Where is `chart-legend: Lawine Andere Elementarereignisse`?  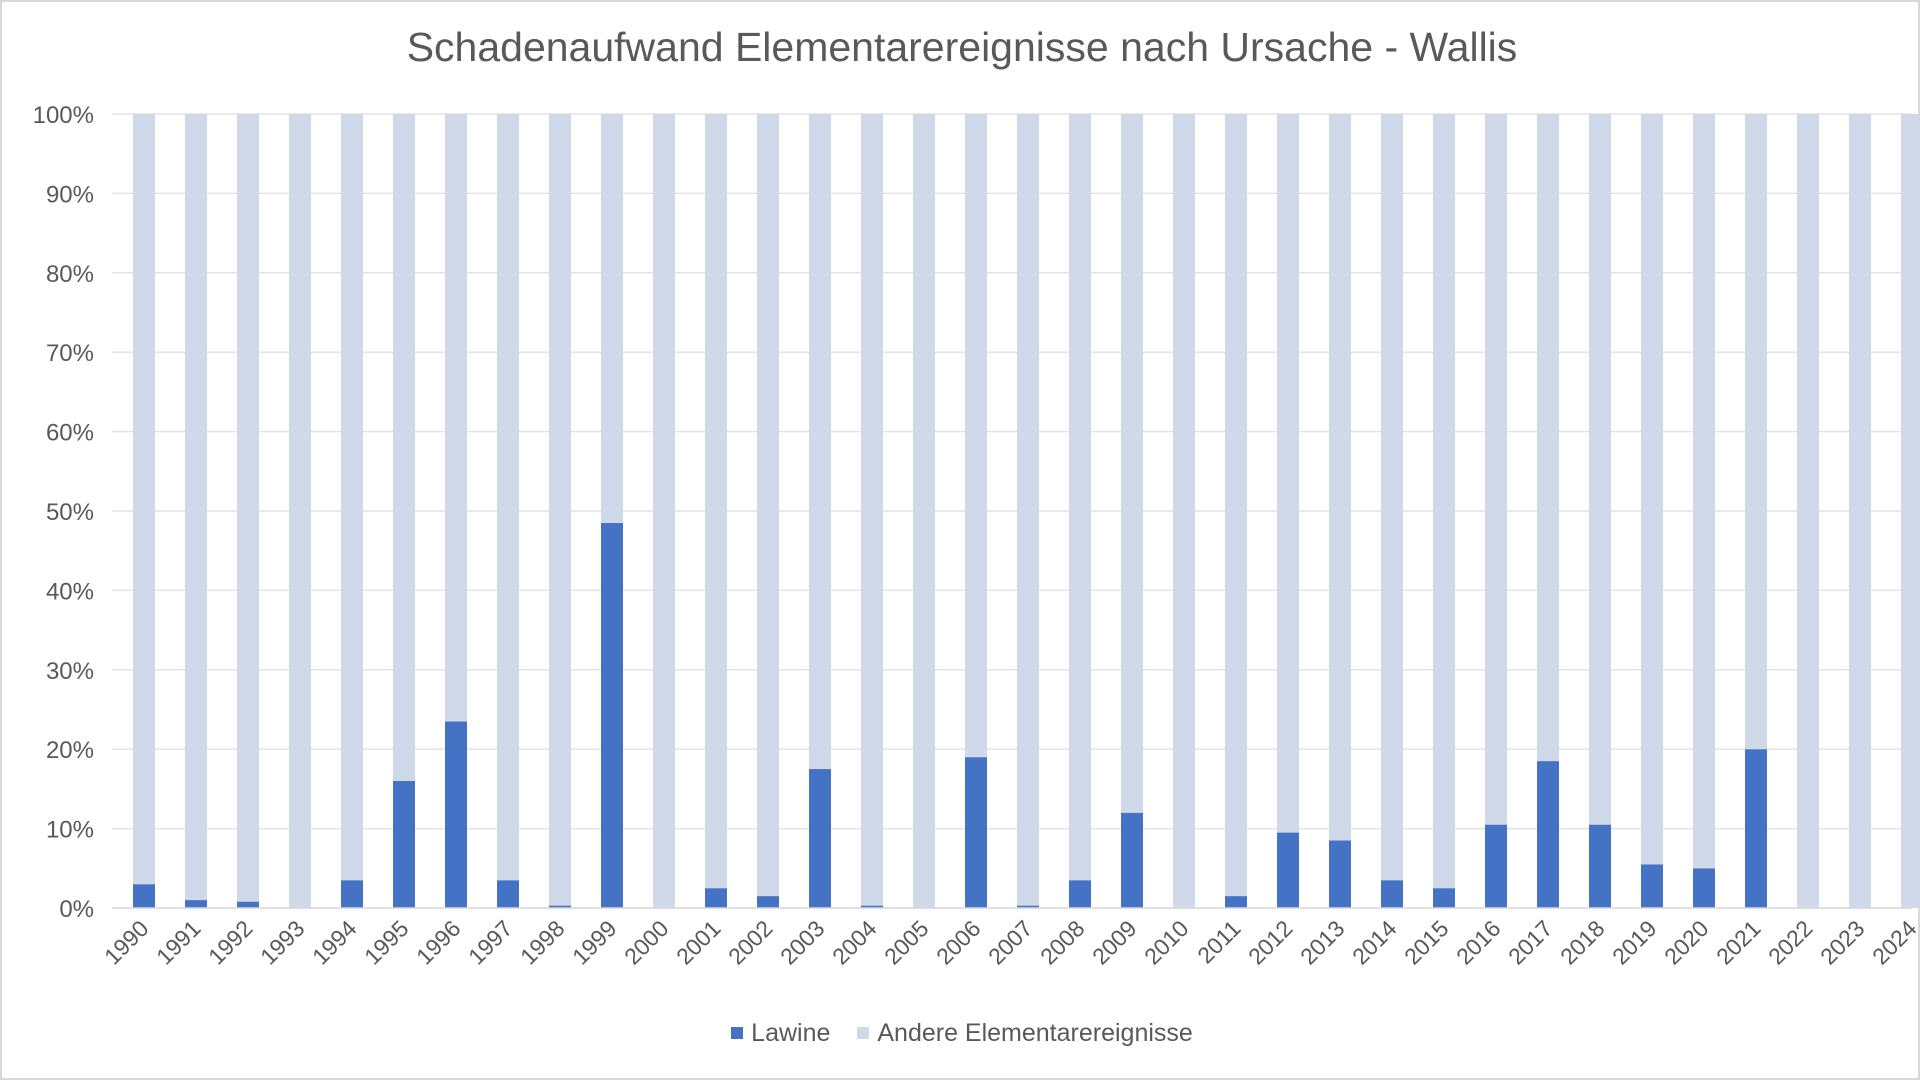
chart-legend: Lawine Andere Elementarereignisse is located at coordinates (961, 1033).